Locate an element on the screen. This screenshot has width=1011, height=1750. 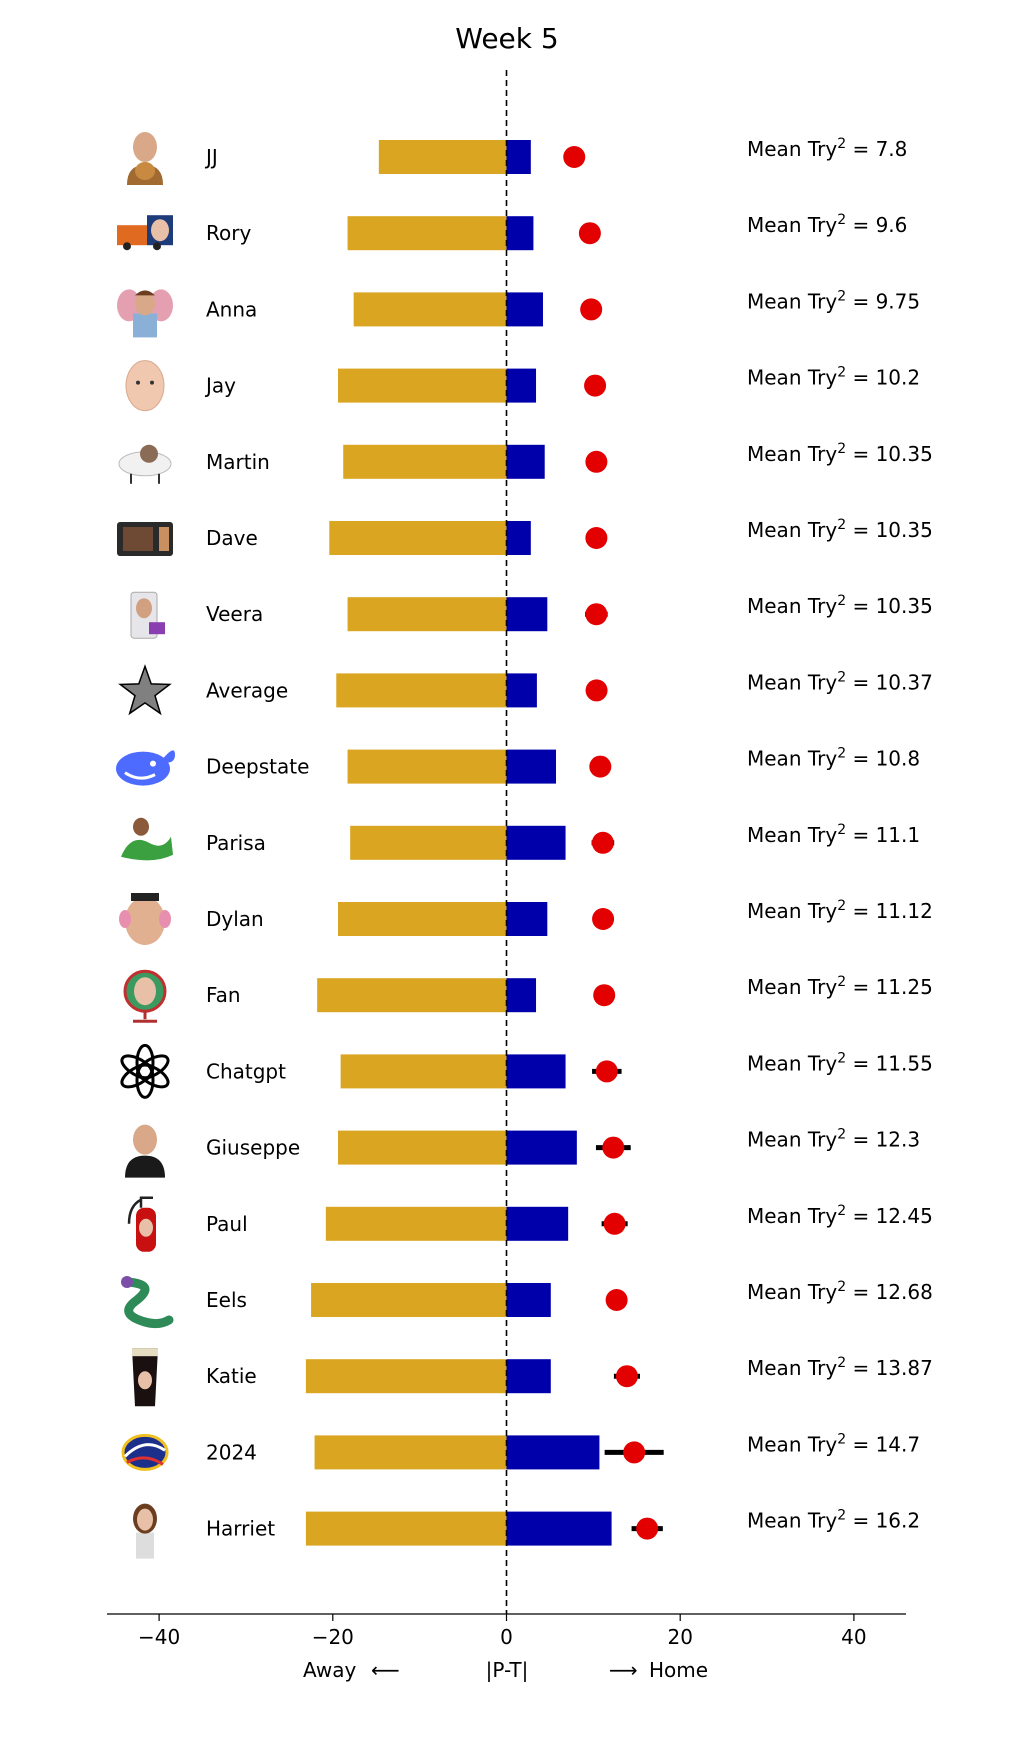
row-paul: Paul Mean Try2 = 12.45 is located at coordinates (530, 1224).